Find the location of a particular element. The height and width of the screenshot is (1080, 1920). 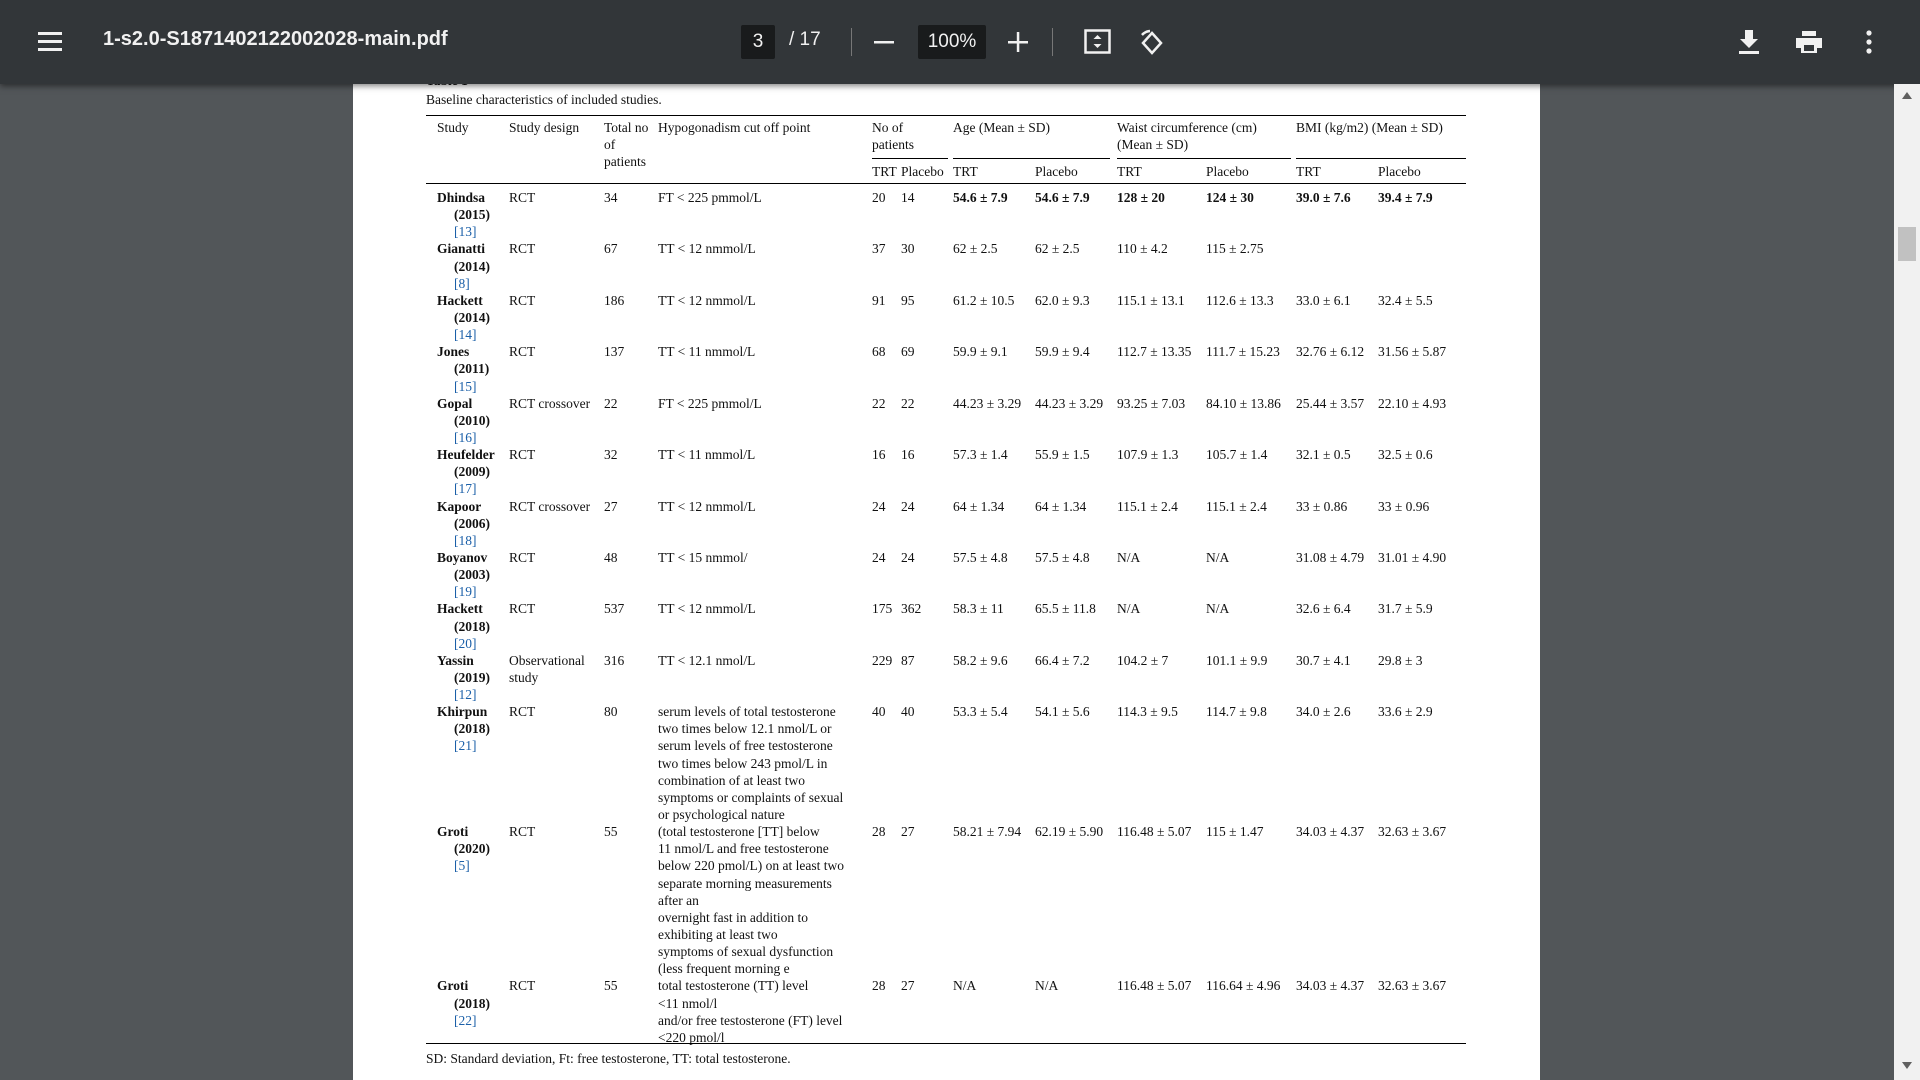

table-cell: 37 is located at coordinates (879, 249).